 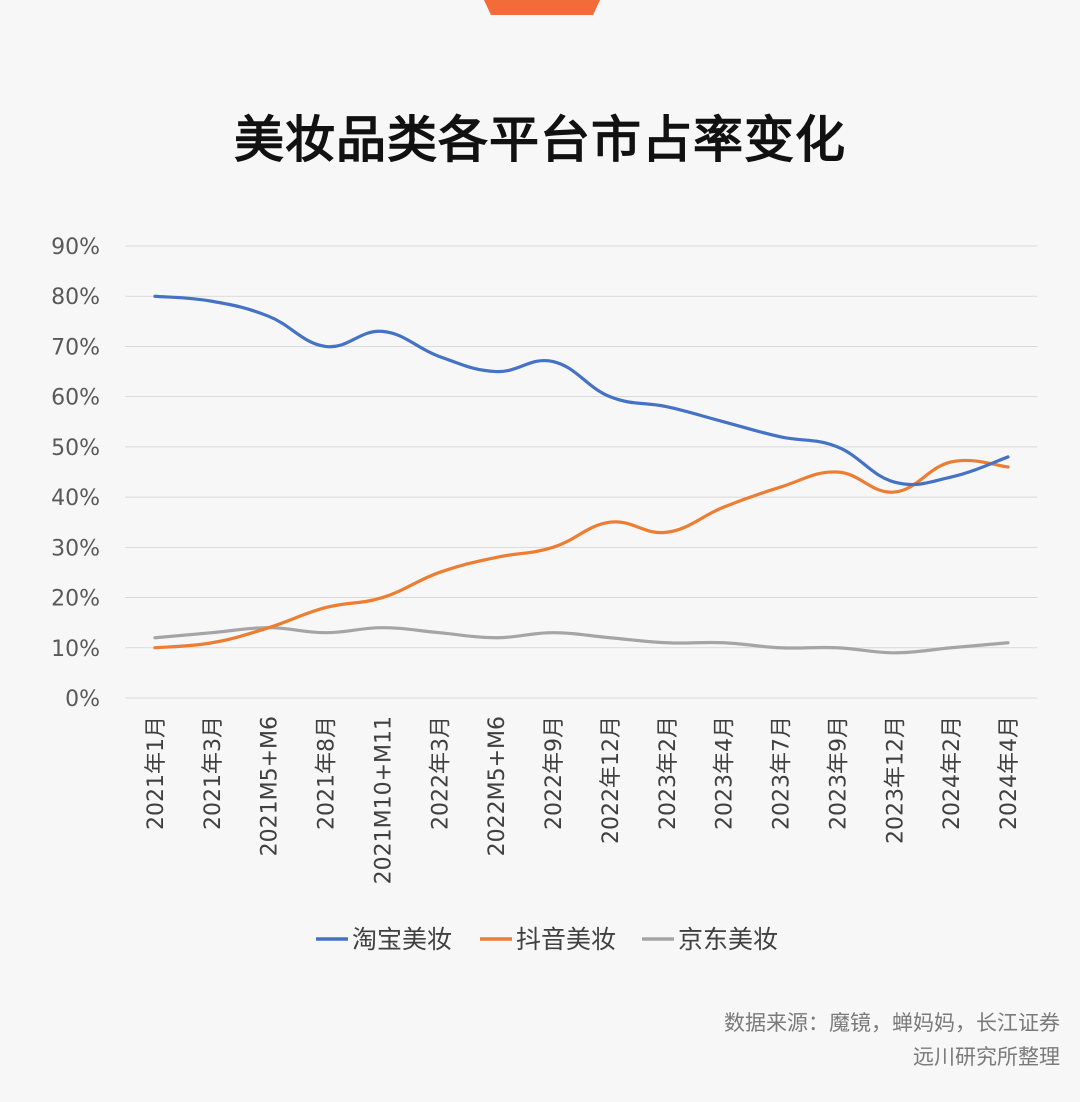 I want to click on x-tick-label: 2021M10+M11, so click(x=383, y=800).